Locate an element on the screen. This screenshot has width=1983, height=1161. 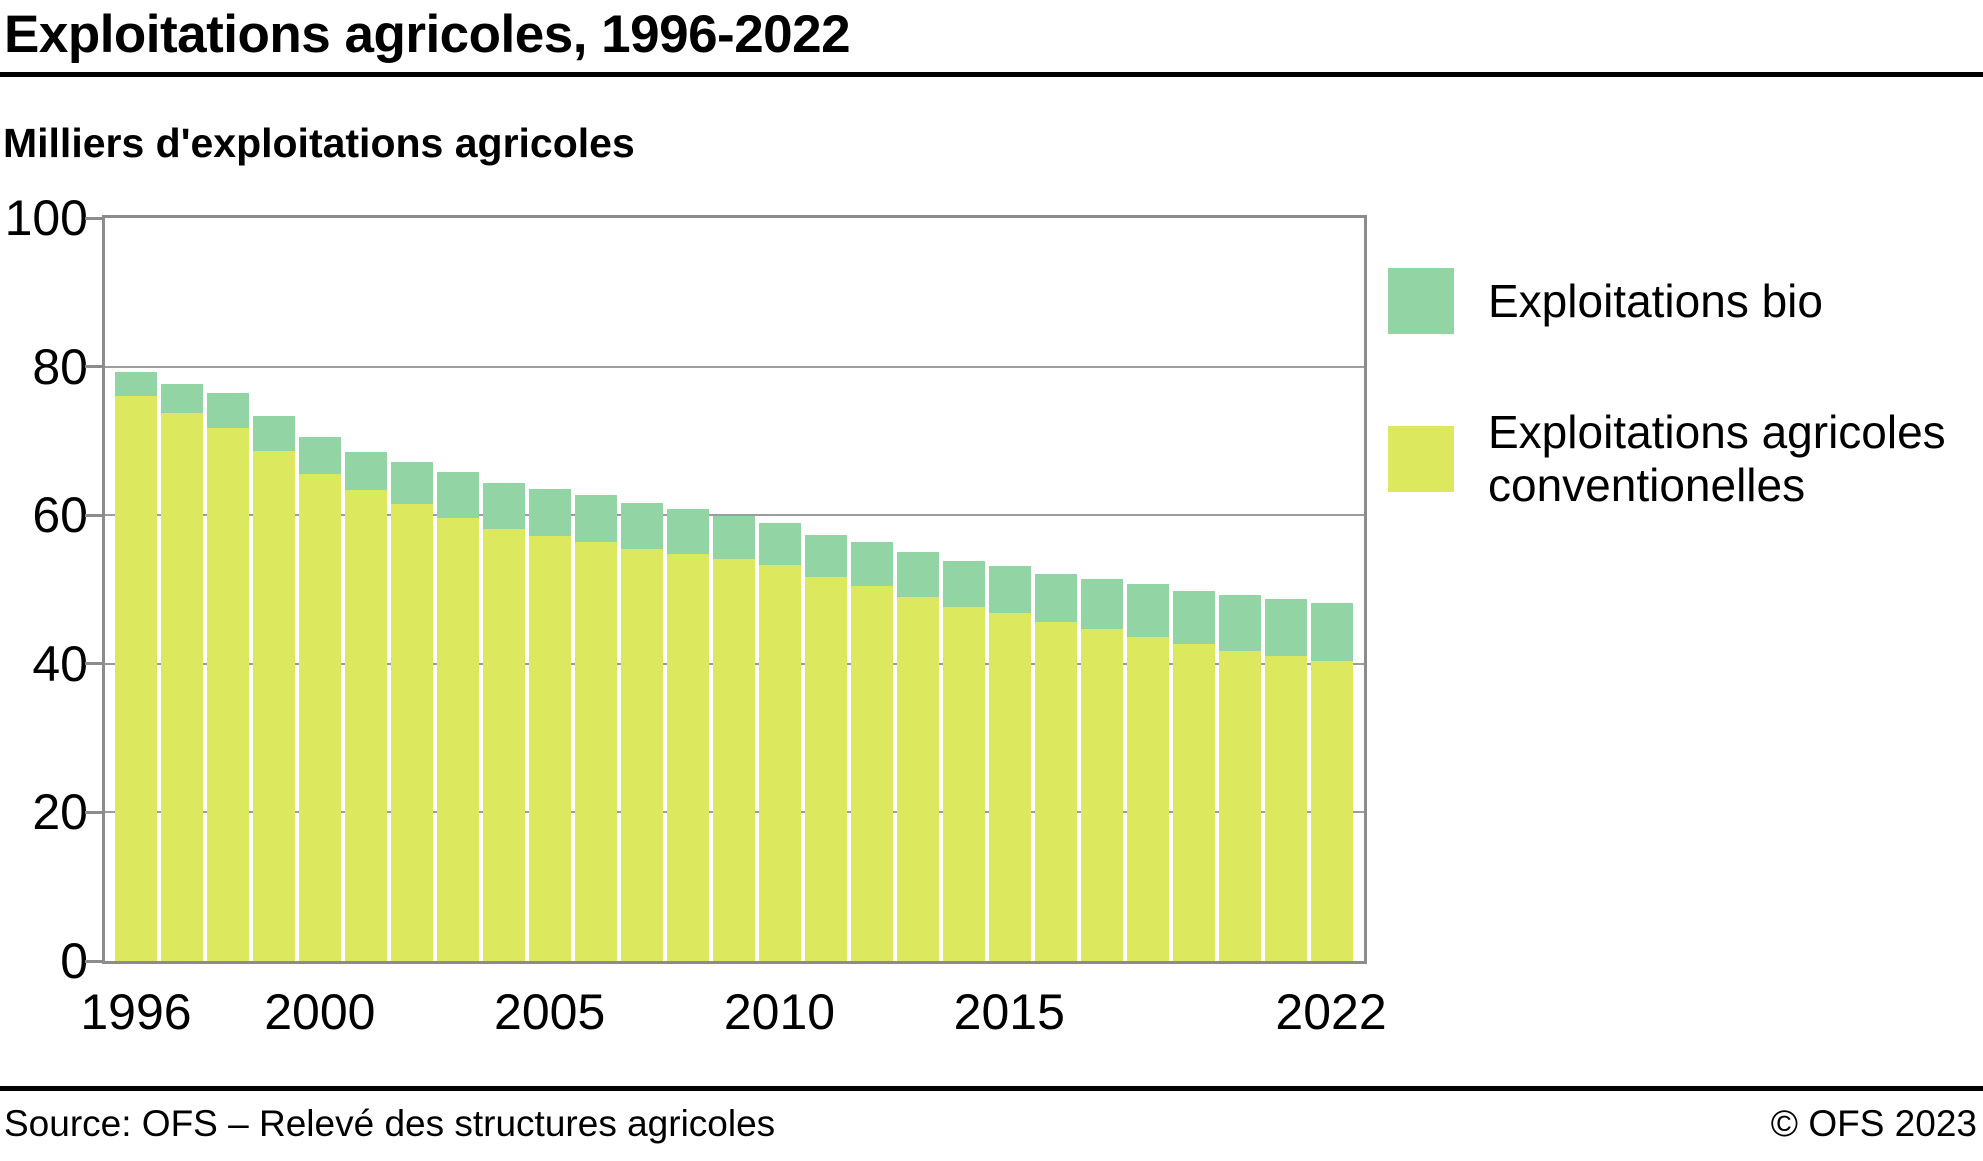
bar-2000 is located at coordinates (320, 589).